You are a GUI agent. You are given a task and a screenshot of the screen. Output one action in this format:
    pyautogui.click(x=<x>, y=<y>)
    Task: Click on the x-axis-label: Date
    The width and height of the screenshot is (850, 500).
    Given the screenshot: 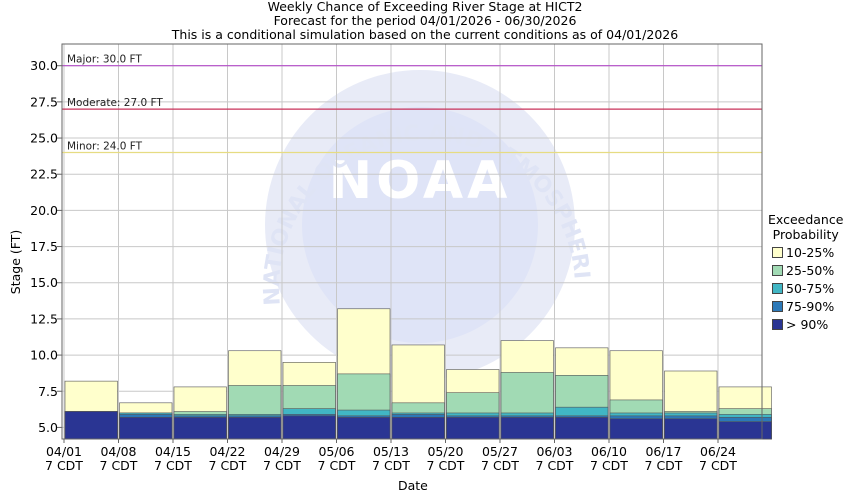 What is the action you would take?
    pyautogui.click(x=413, y=485)
    